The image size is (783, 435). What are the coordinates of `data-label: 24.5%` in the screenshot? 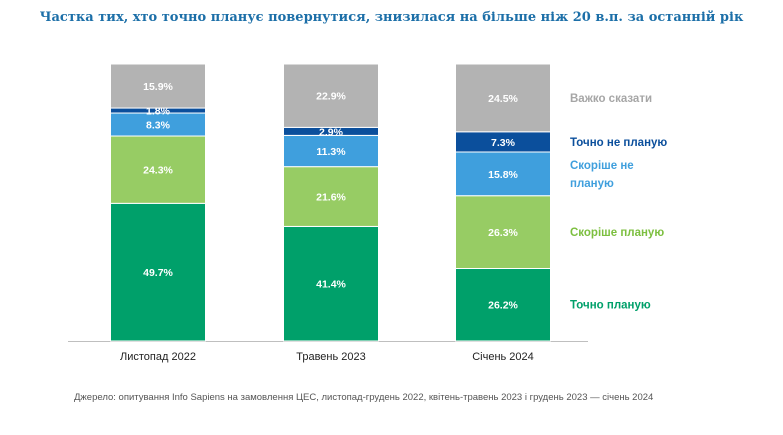 It's located at (503, 99).